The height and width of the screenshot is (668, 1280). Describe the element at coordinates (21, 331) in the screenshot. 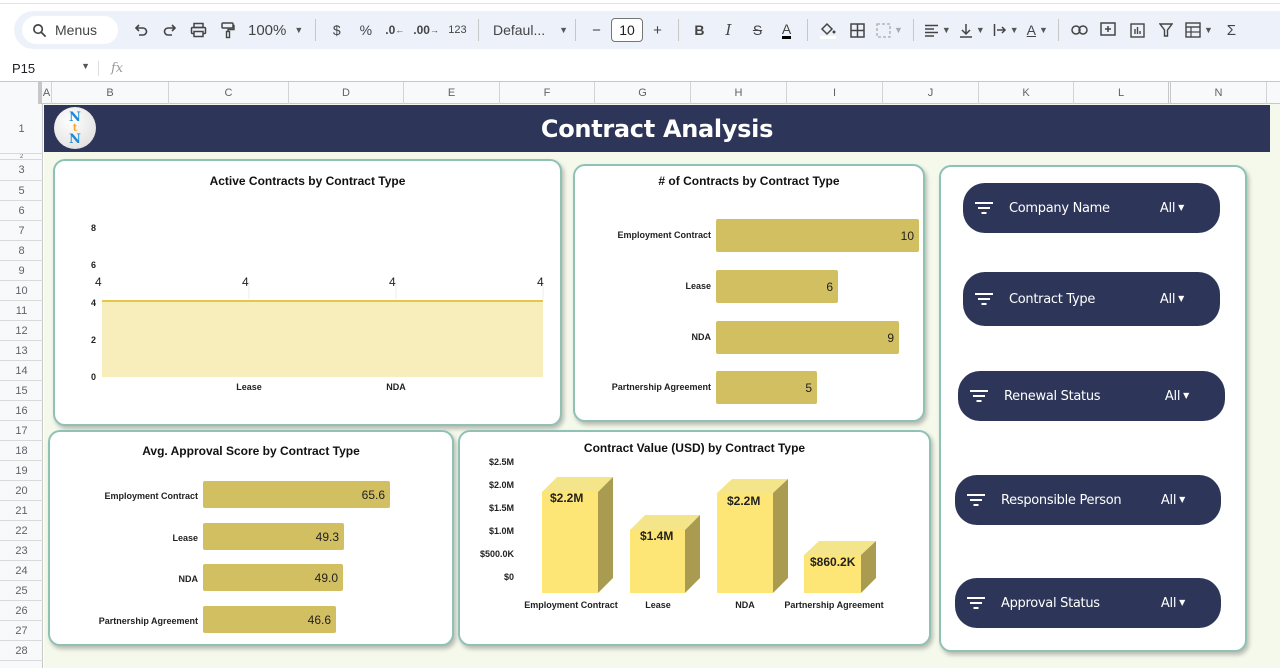

I see `row-header: 12` at that location.